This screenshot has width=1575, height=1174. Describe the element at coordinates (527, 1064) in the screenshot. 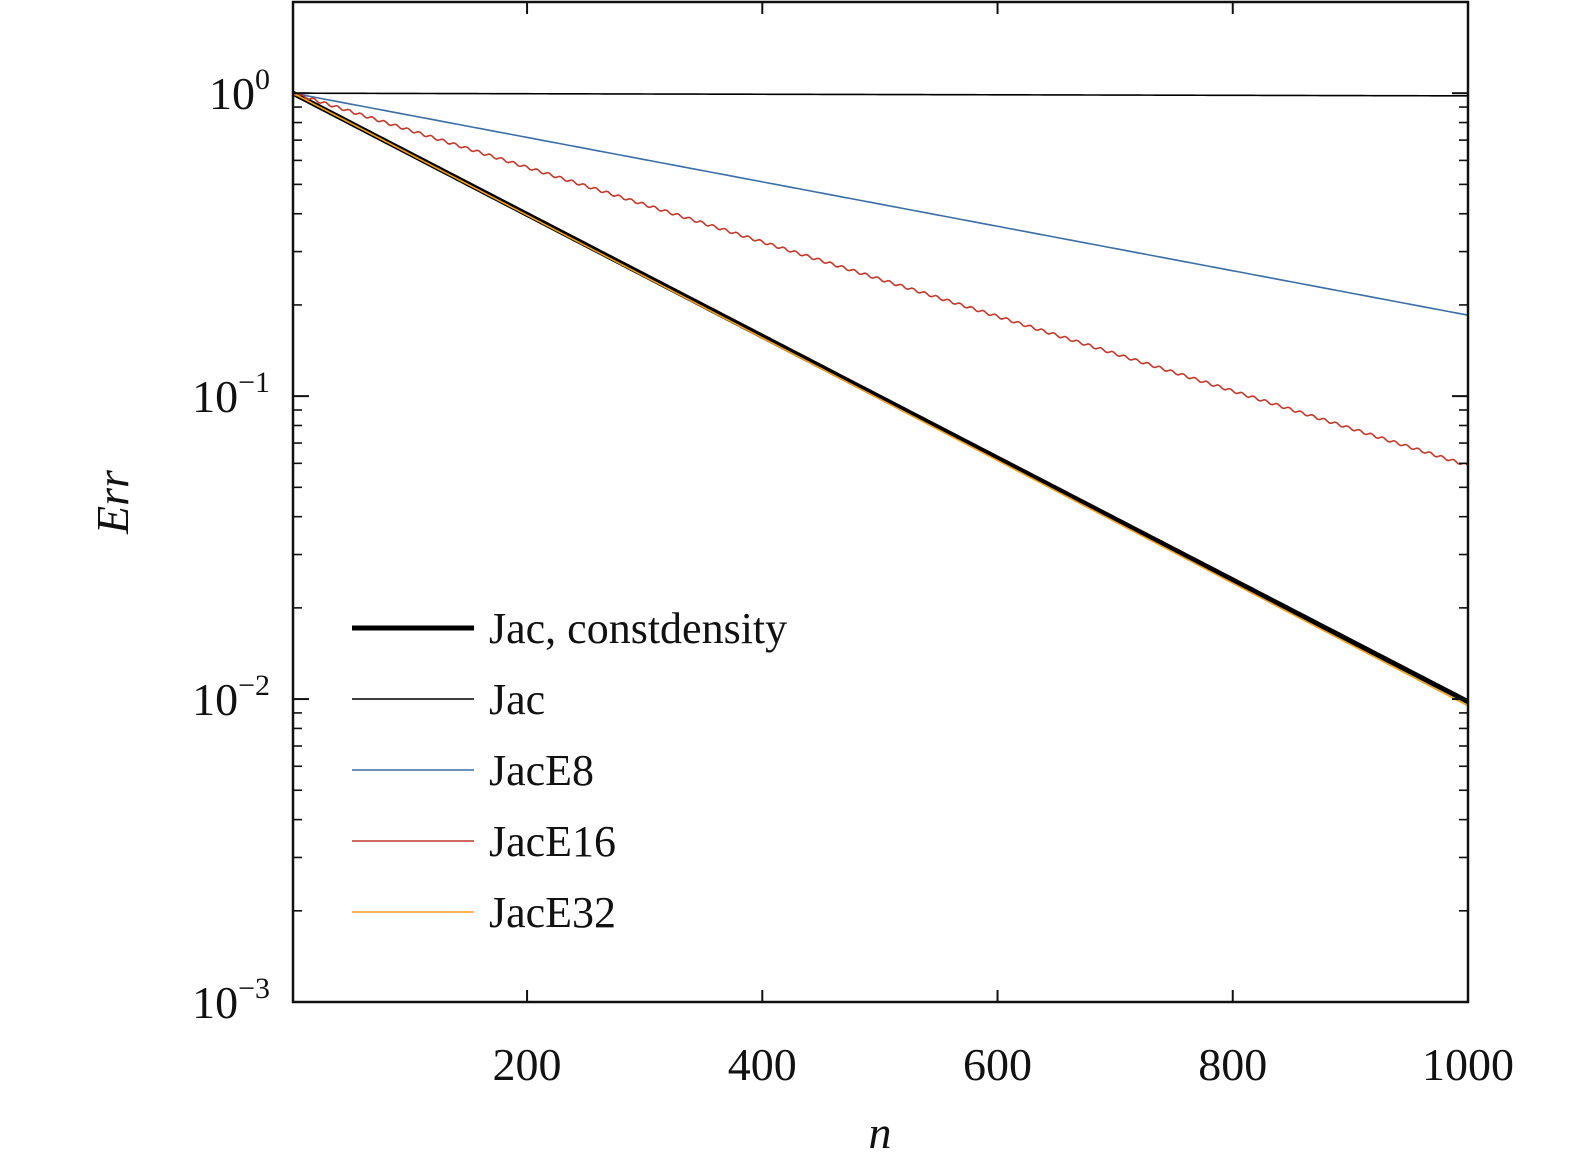

I see `x-tick-label: 200` at that location.